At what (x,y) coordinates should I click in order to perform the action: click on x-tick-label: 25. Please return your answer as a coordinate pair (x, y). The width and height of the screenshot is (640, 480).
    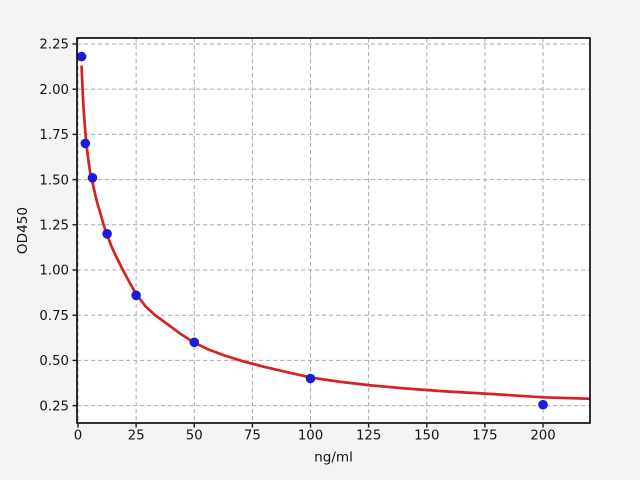
    Looking at the image, I should click on (136, 436).